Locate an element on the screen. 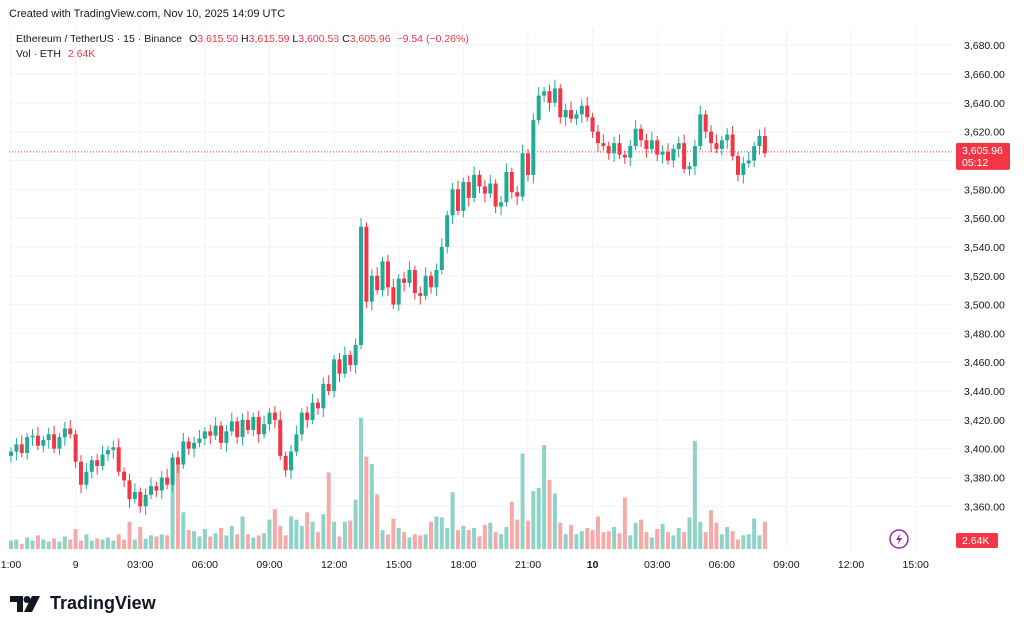 This screenshot has height=630, width=1024. lightning-icon is located at coordinates (899, 539).